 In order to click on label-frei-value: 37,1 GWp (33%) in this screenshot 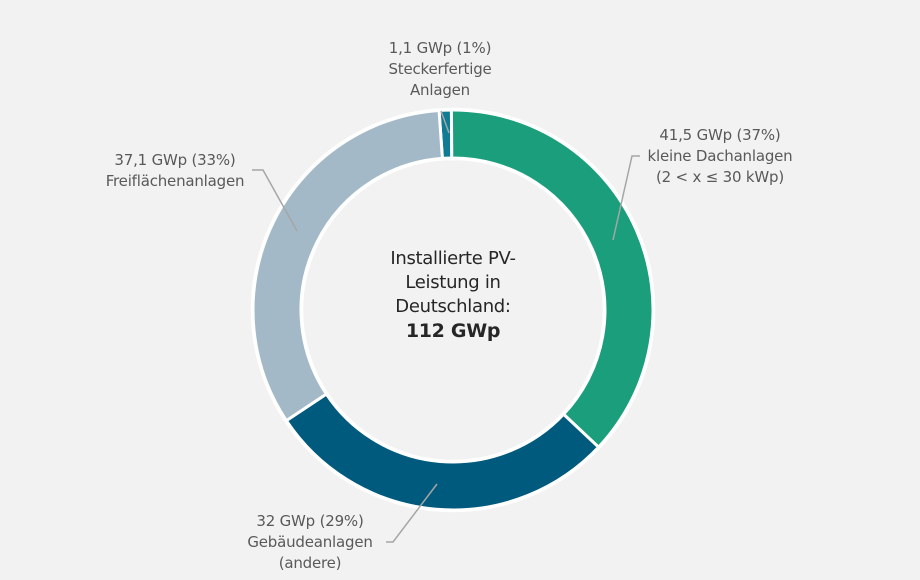, I will do `click(175, 160)`.